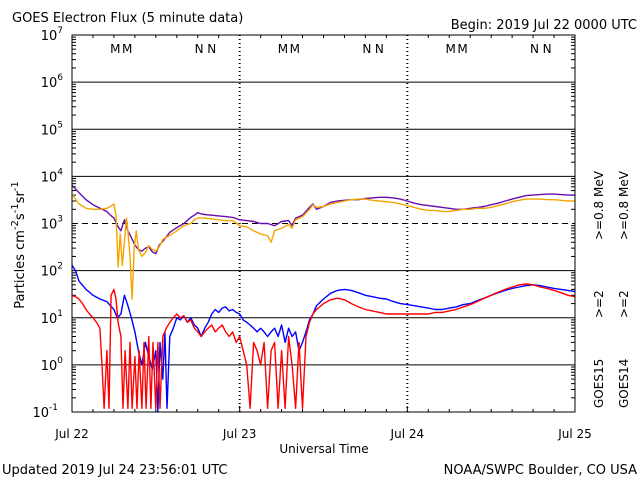  Describe the element at coordinates (574, 434) in the screenshot. I see `x-tick-label: Jul 25` at that location.